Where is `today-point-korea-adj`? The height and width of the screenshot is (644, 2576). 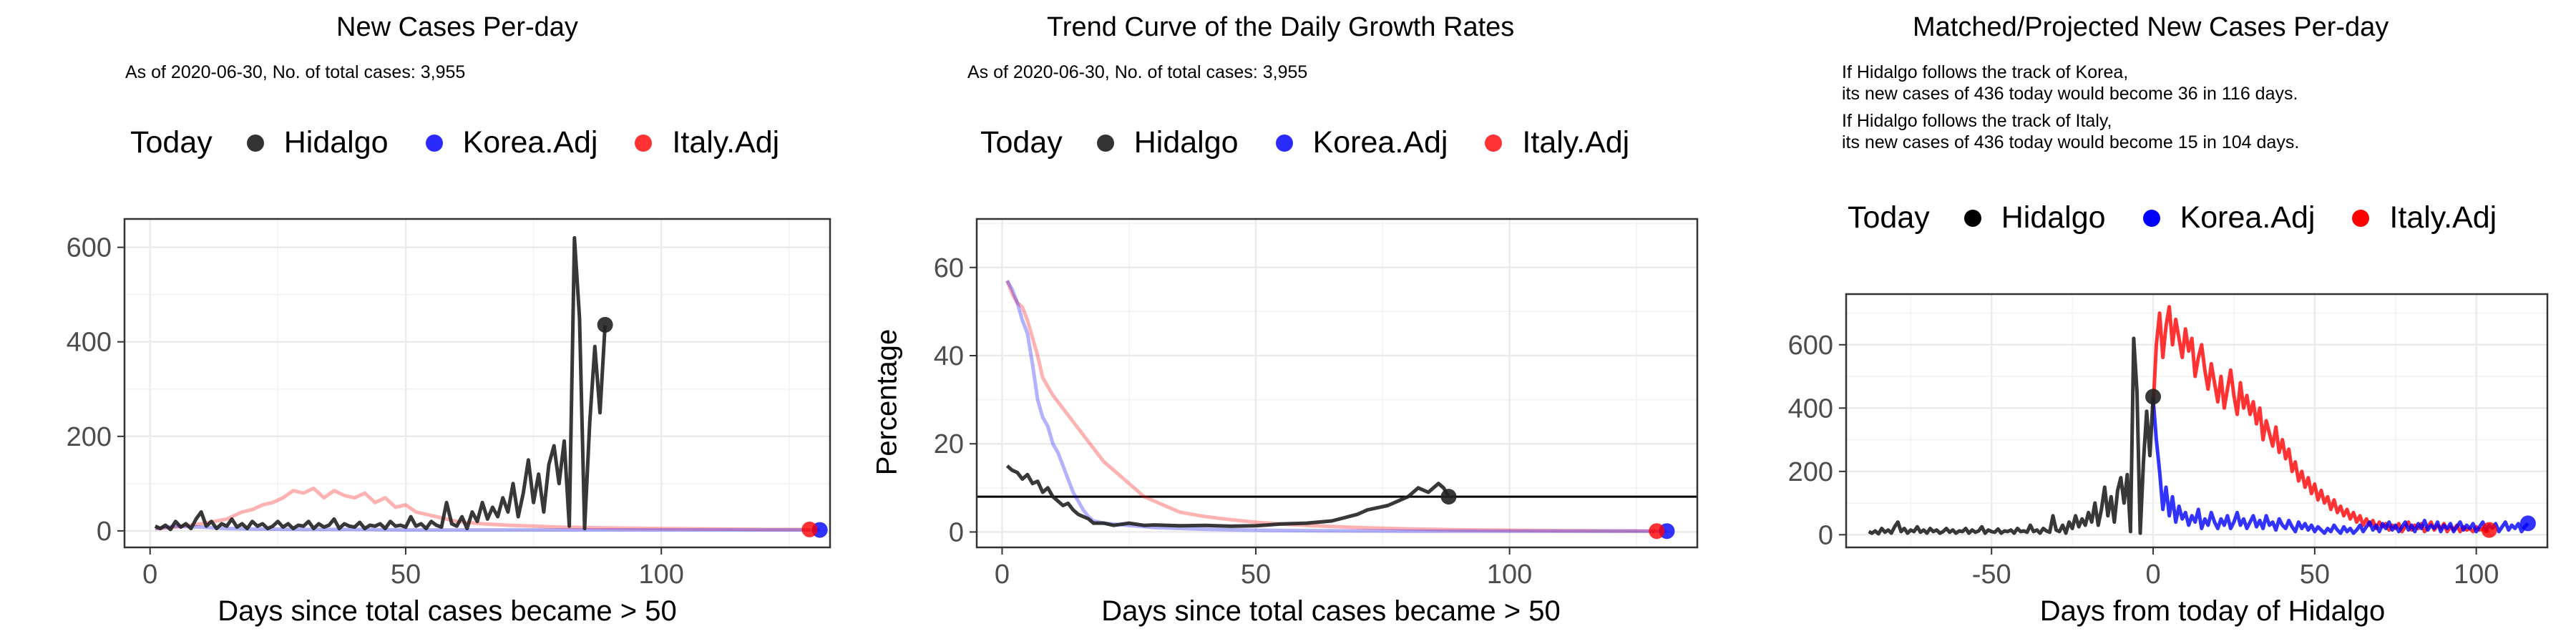
today-point-korea-adj is located at coordinates (2527, 523).